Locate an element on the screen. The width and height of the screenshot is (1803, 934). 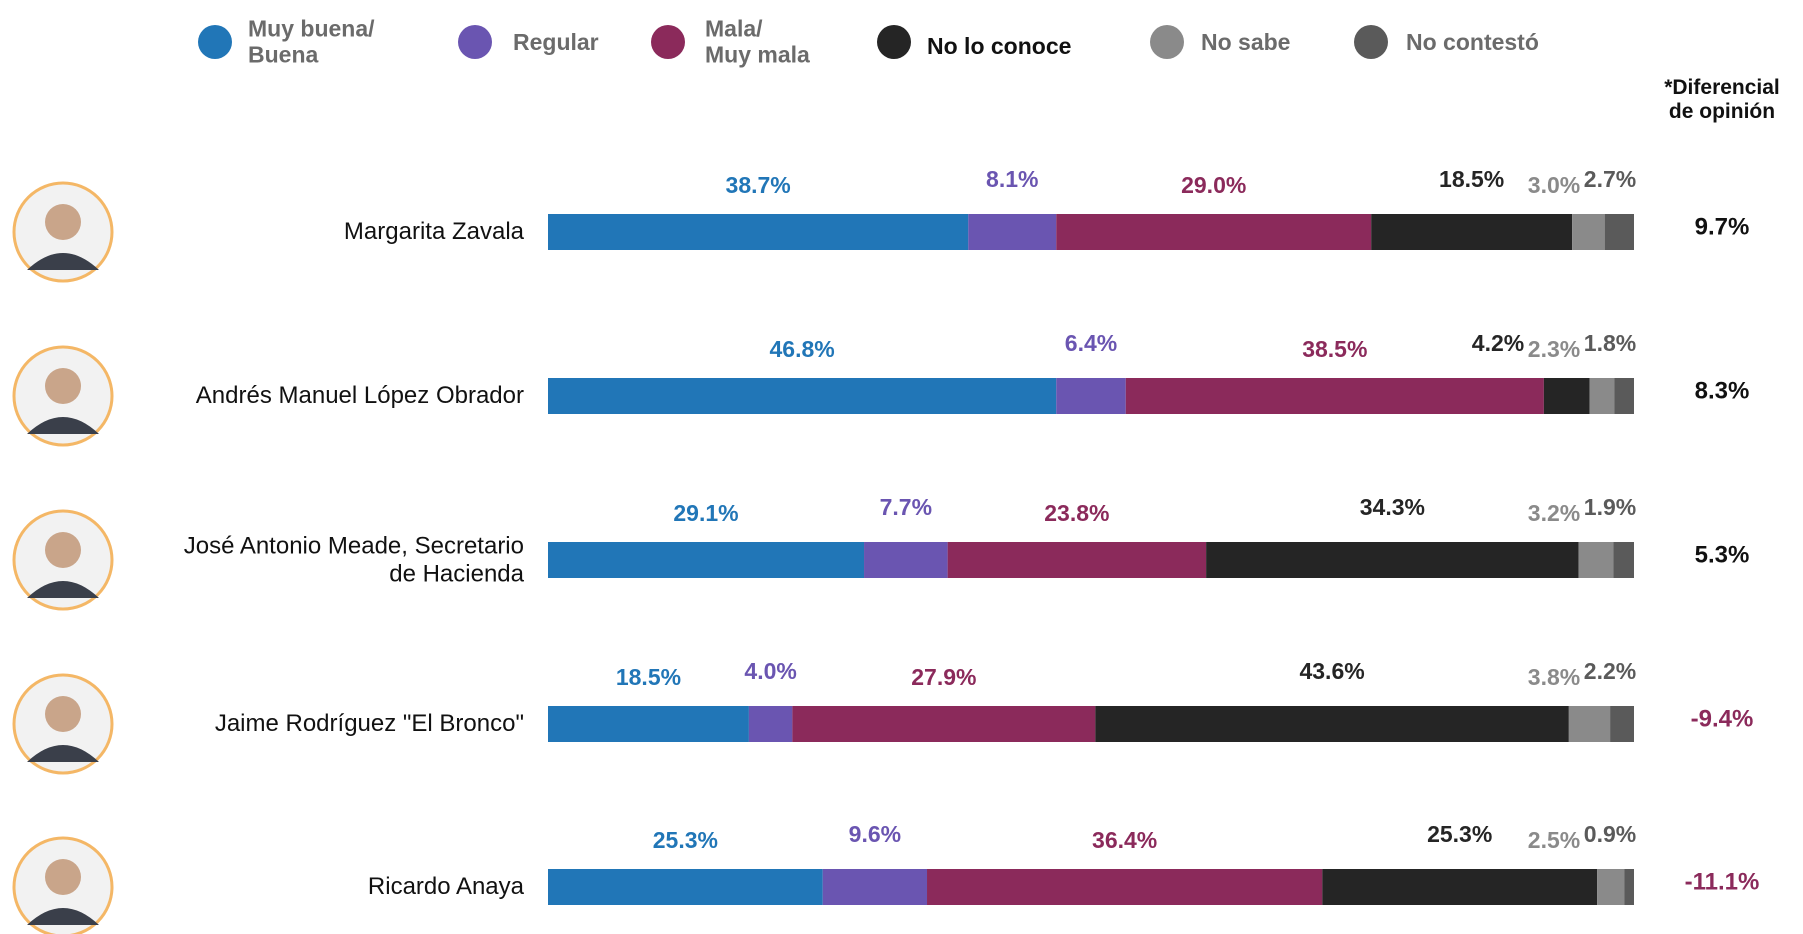
differential-title: *Diferencial de opinión is located at coordinates (1722, 100).